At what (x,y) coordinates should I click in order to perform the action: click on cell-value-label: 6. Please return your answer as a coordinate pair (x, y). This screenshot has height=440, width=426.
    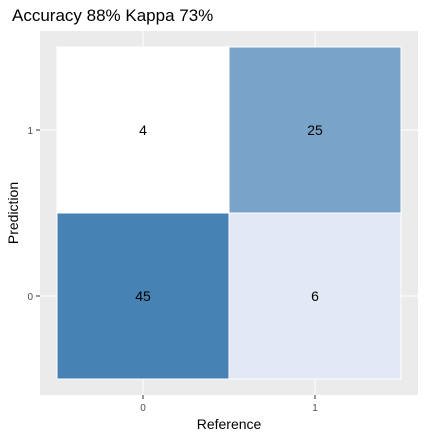
    Looking at the image, I should click on (315, 296).